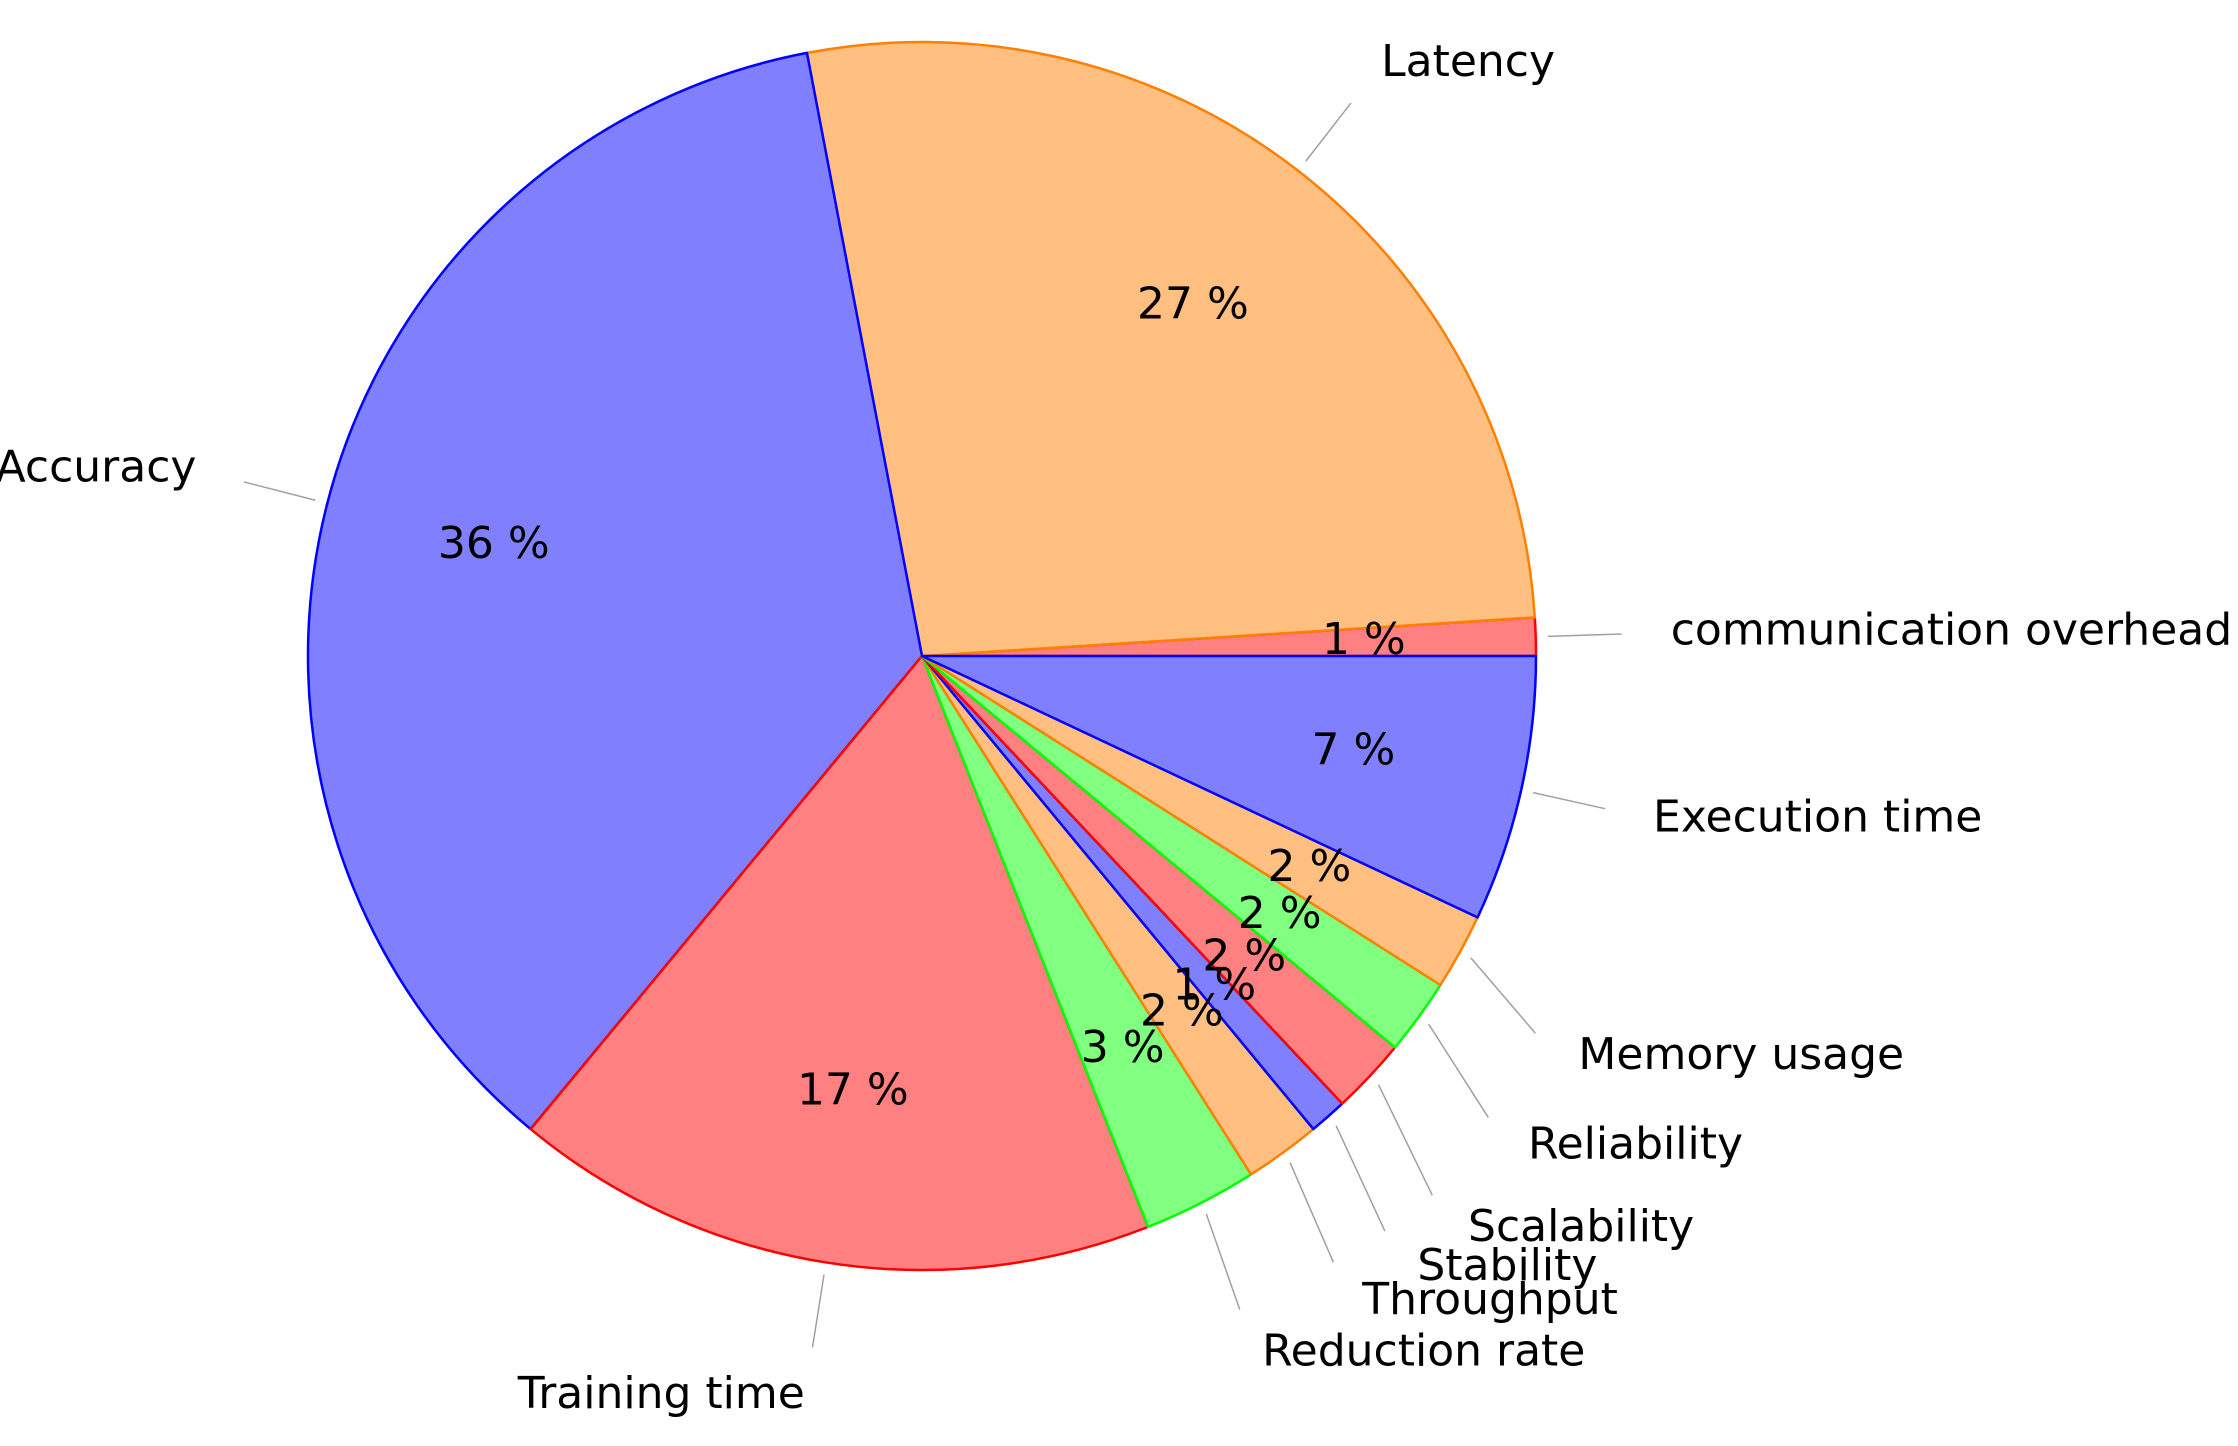 The width and height of the screenshot is (2238, 1446). Describe the element at coordinates (1468, 61) in the screenshot. I see `pie-category-label-latency: Latency` at that location.